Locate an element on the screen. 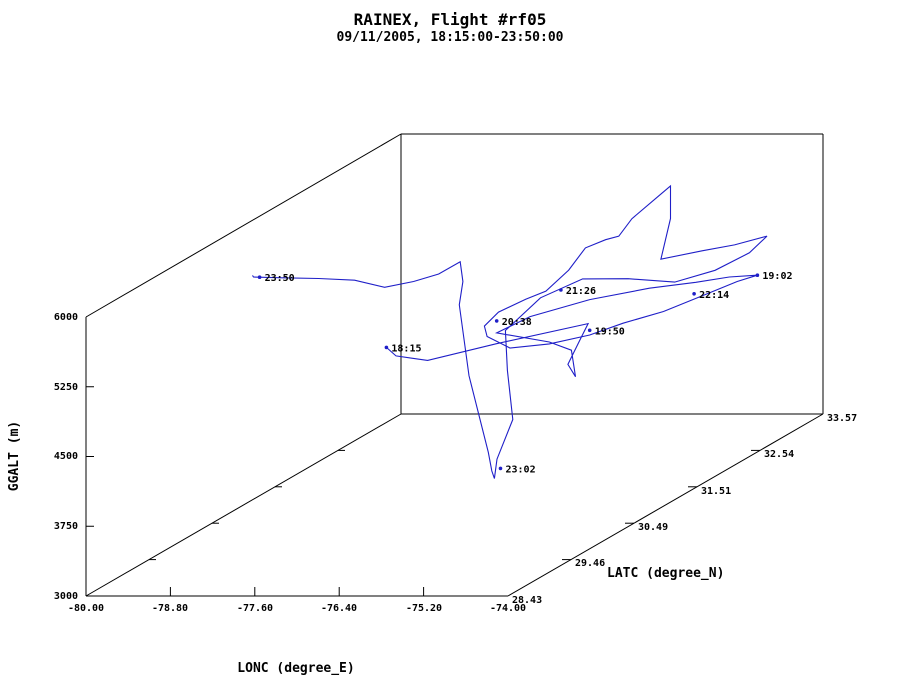 The width and height of the screenshot is (900, 683). time-marker-label: 23:50 is located at coordinates (280, 278).